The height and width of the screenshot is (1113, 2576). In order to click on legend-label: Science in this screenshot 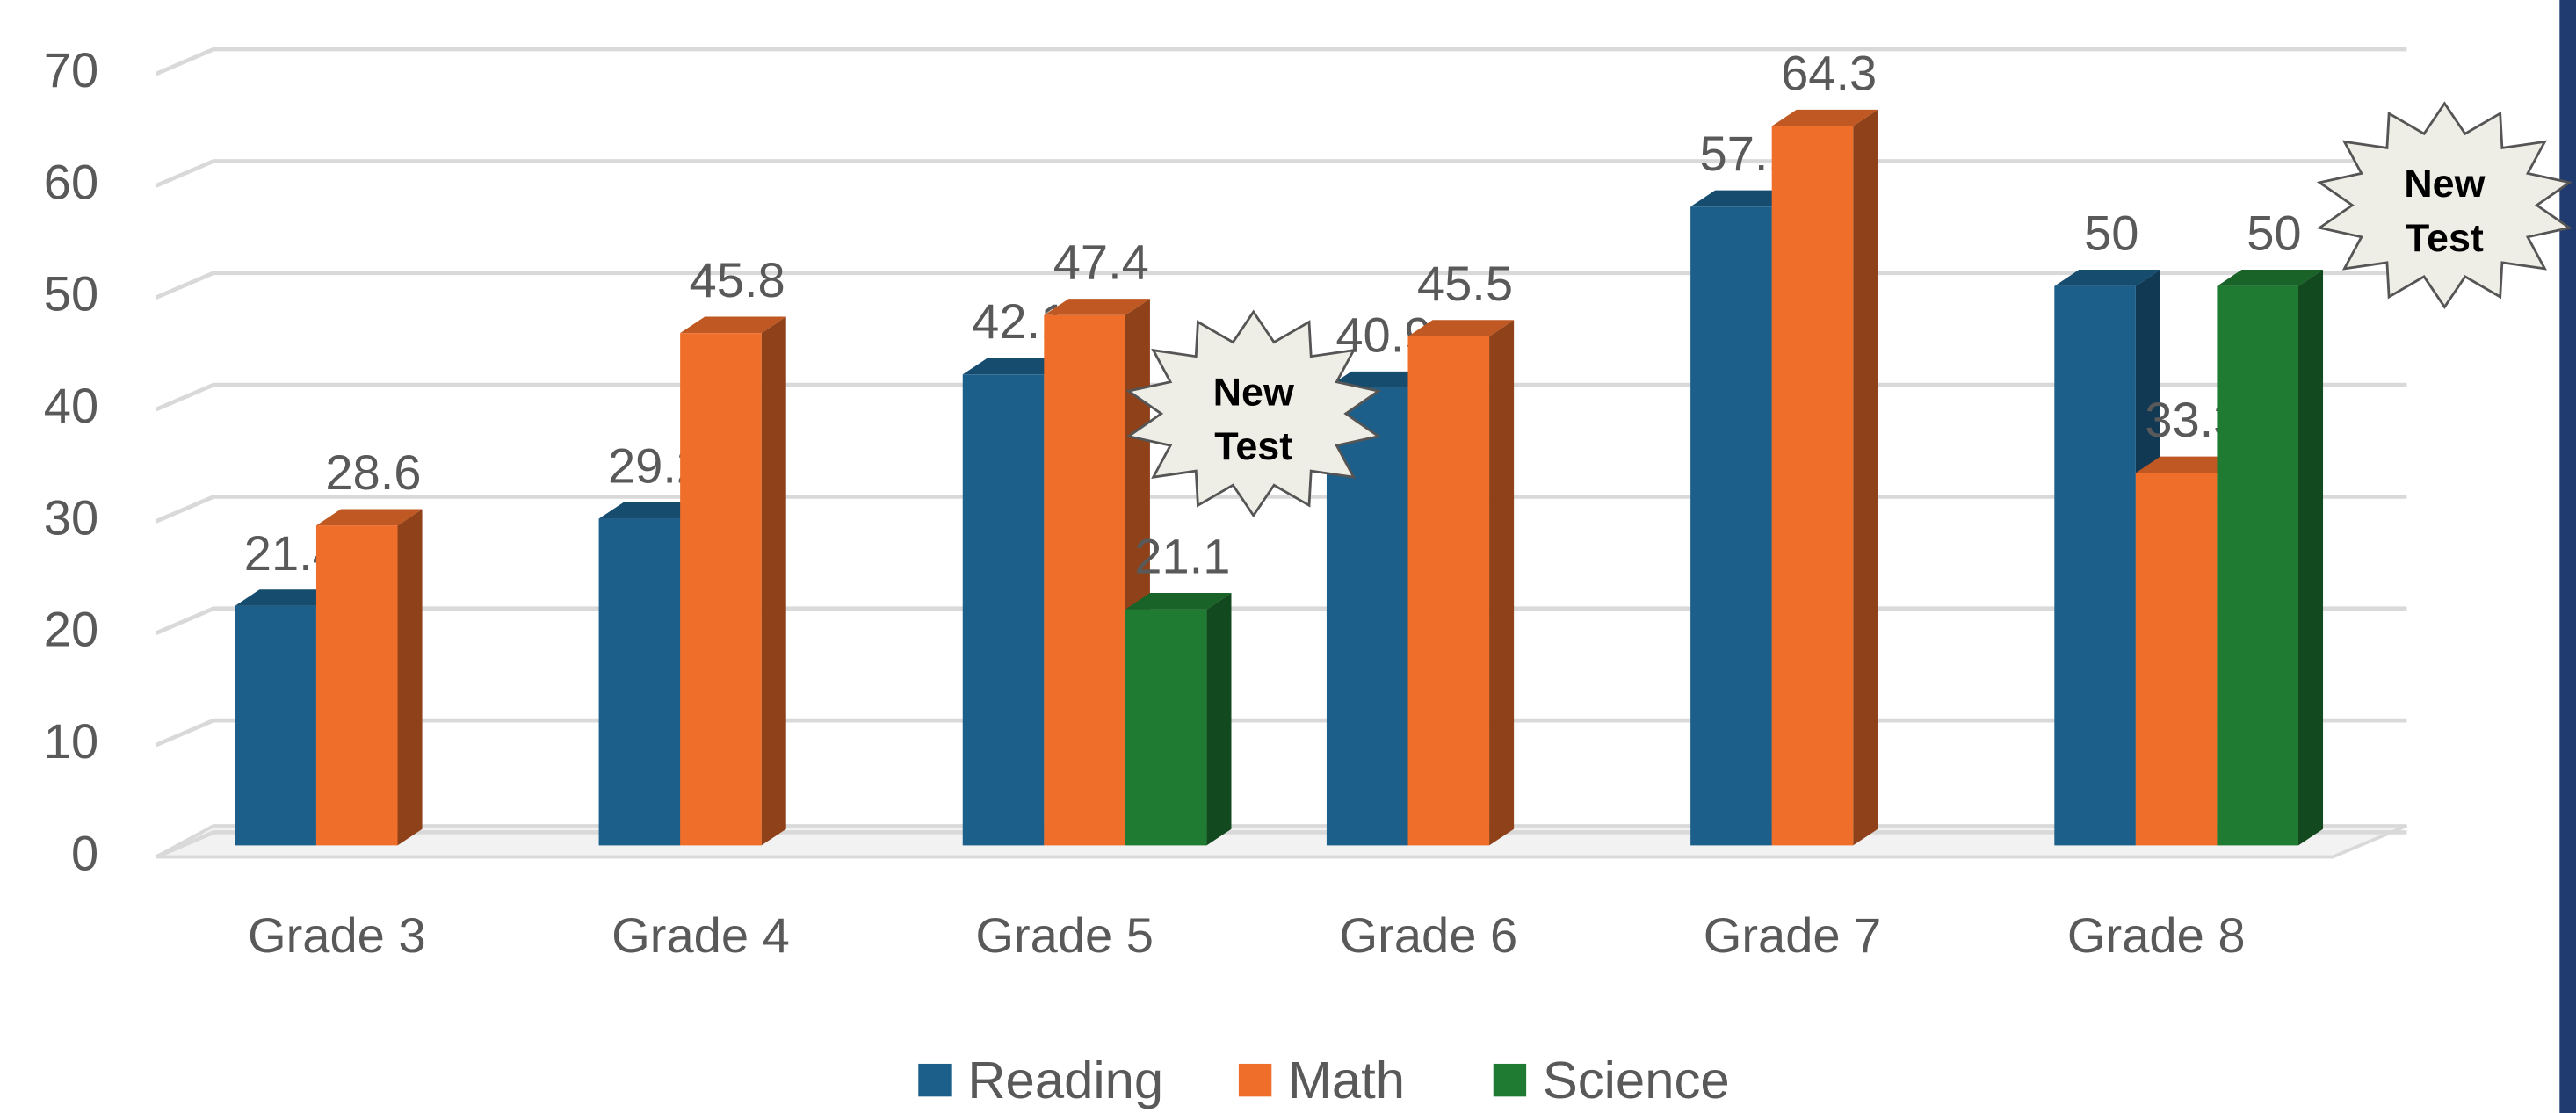, I will do `click(1636, 1080)`.